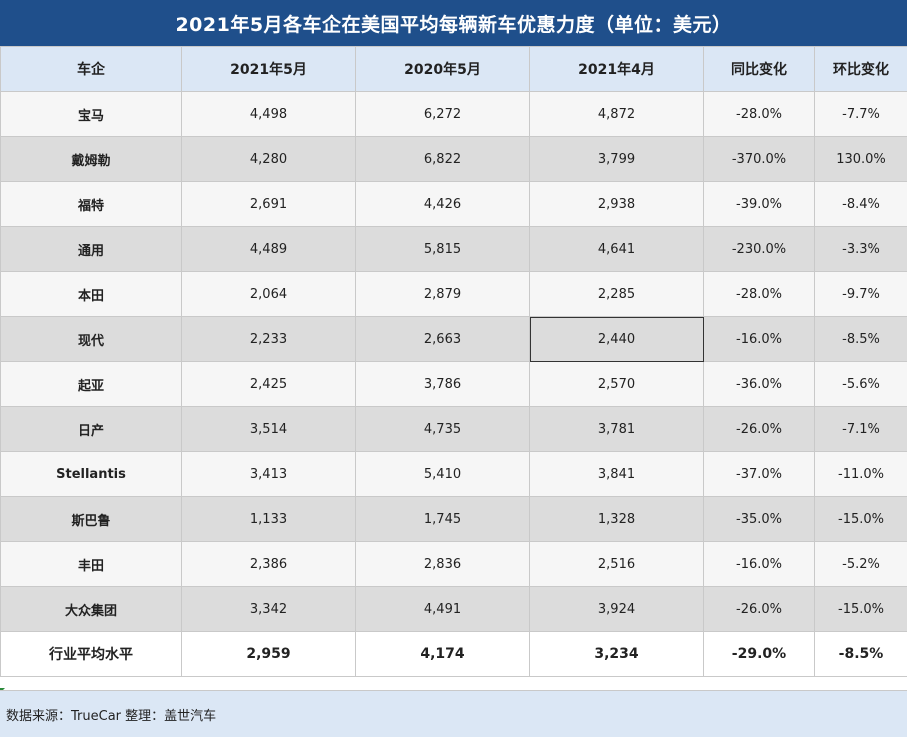 The height and width of the screenshot is (737, 907). Describe the element at coordinates (91, 564) in the screenshot. I see `automaker-cell: 丰田` at that location.